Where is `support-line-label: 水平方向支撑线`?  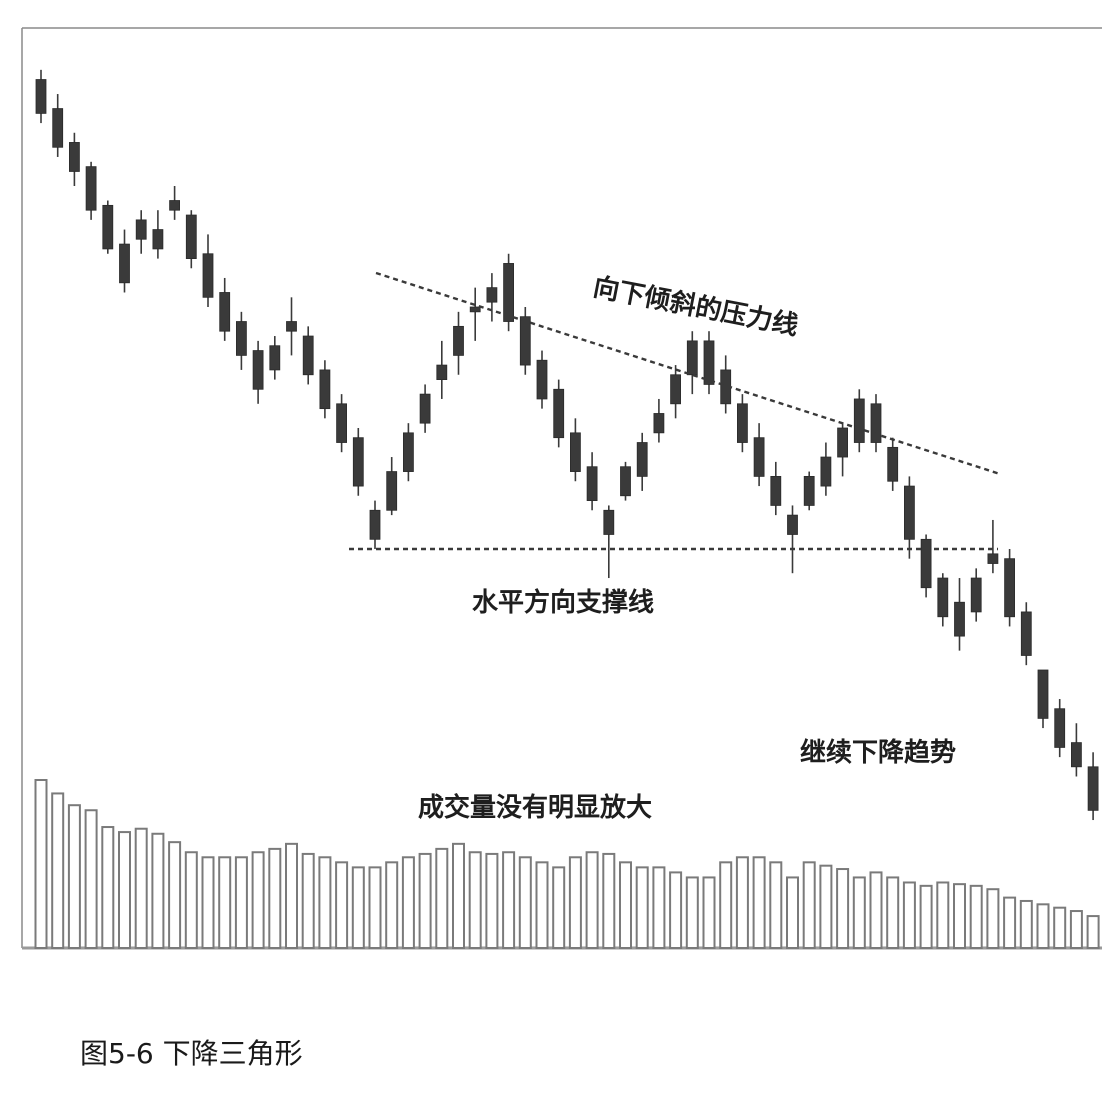 support-line-label: 水平方向支撑线 is located at coordinates (563, 602).